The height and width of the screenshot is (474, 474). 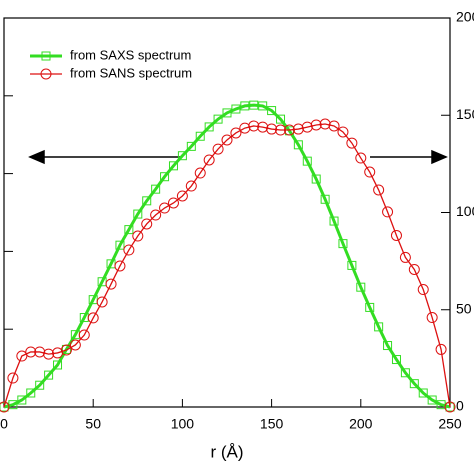 What do you see at coordinates (130, 54) in the screenshot?
I see `legend-label: from SAXS spectrum` at bounding box center [130, 54].